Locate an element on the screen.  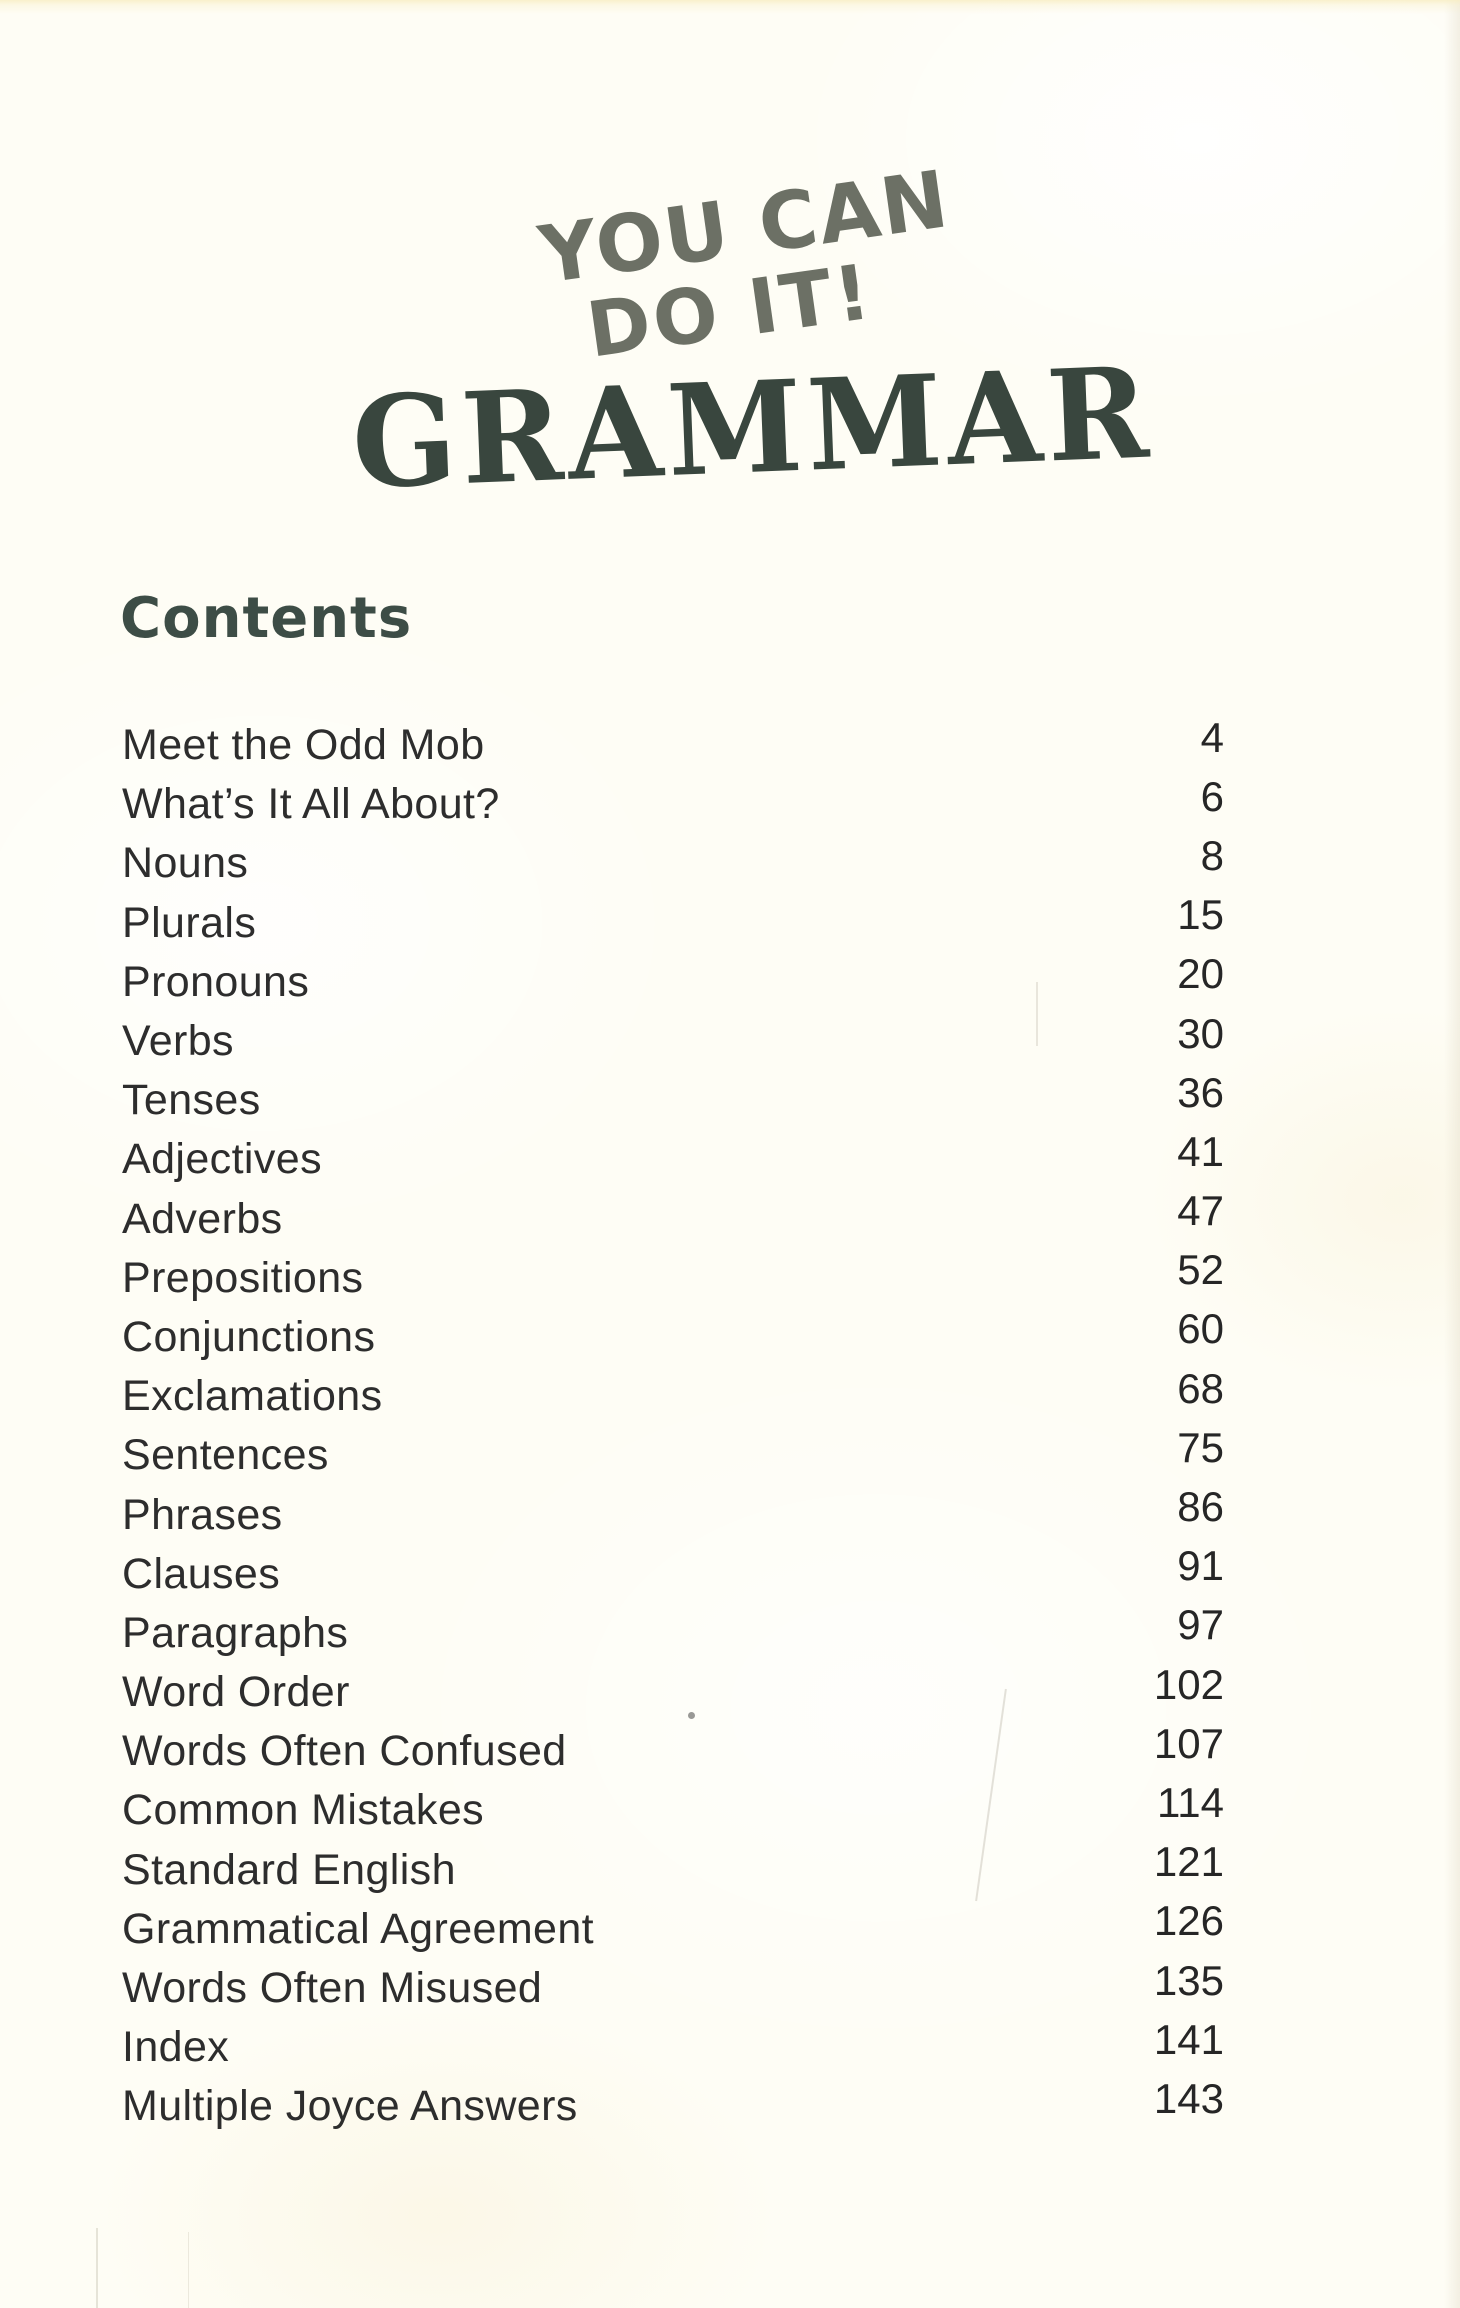
toc-row: Nouns 8 is located at coordinates (673, 862).